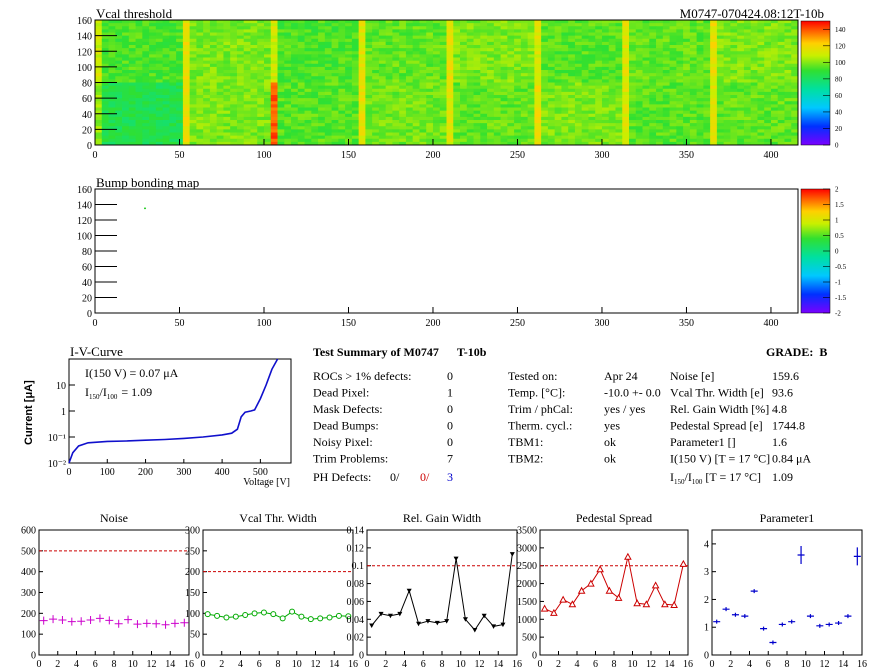 The image size is (896, 672). I want to click on vcal-map-cells, so click(447, 83).